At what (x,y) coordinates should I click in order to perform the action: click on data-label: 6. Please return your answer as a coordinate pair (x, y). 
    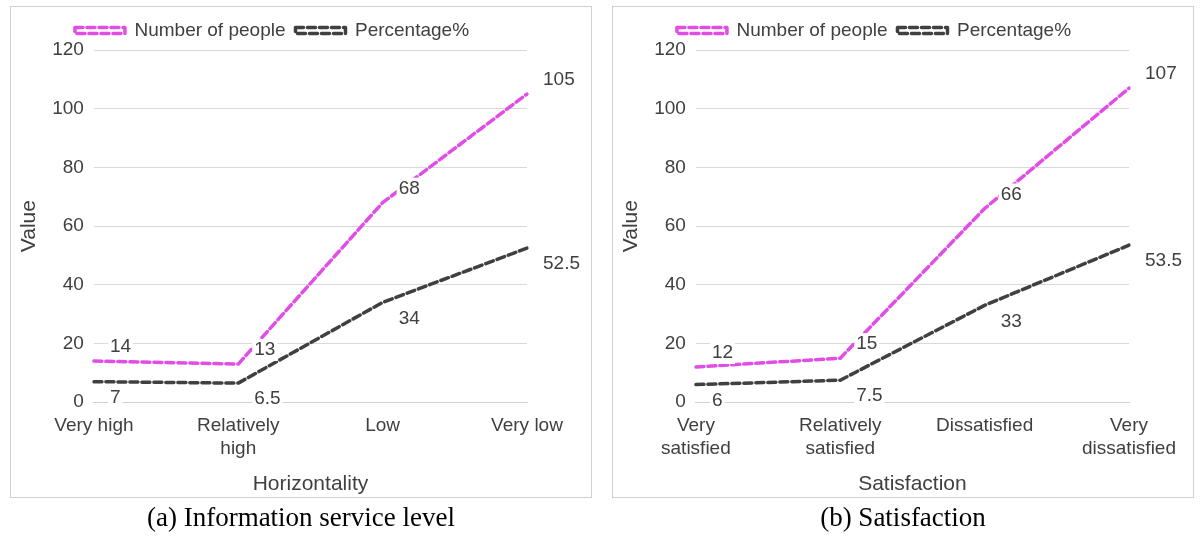
    Looking at the image, I should click on (717, 399).